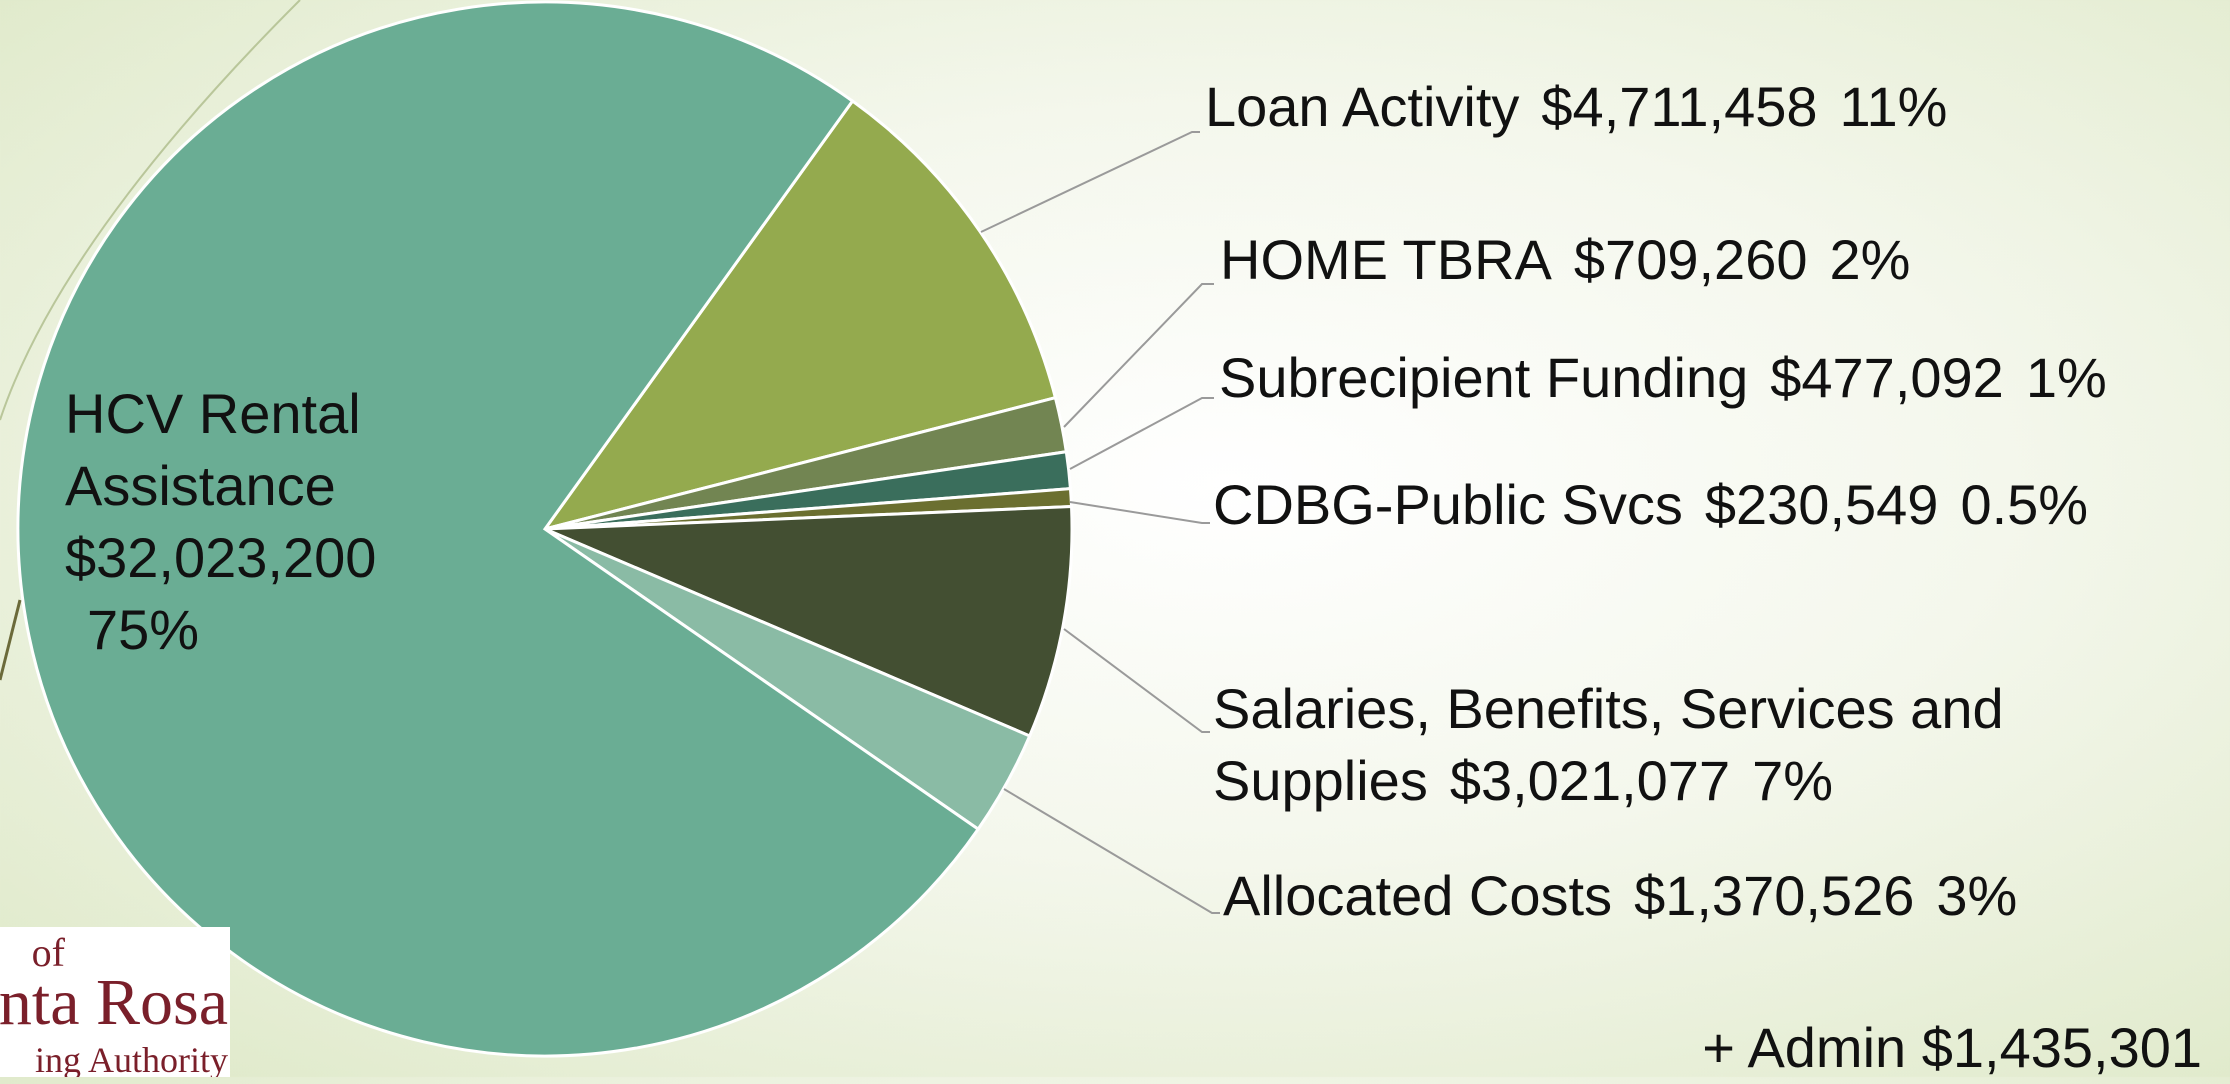 This screenshot has width=2230, height=1084. I want to click on slice-name: Subrecipient Funding, so click(1484, 377).